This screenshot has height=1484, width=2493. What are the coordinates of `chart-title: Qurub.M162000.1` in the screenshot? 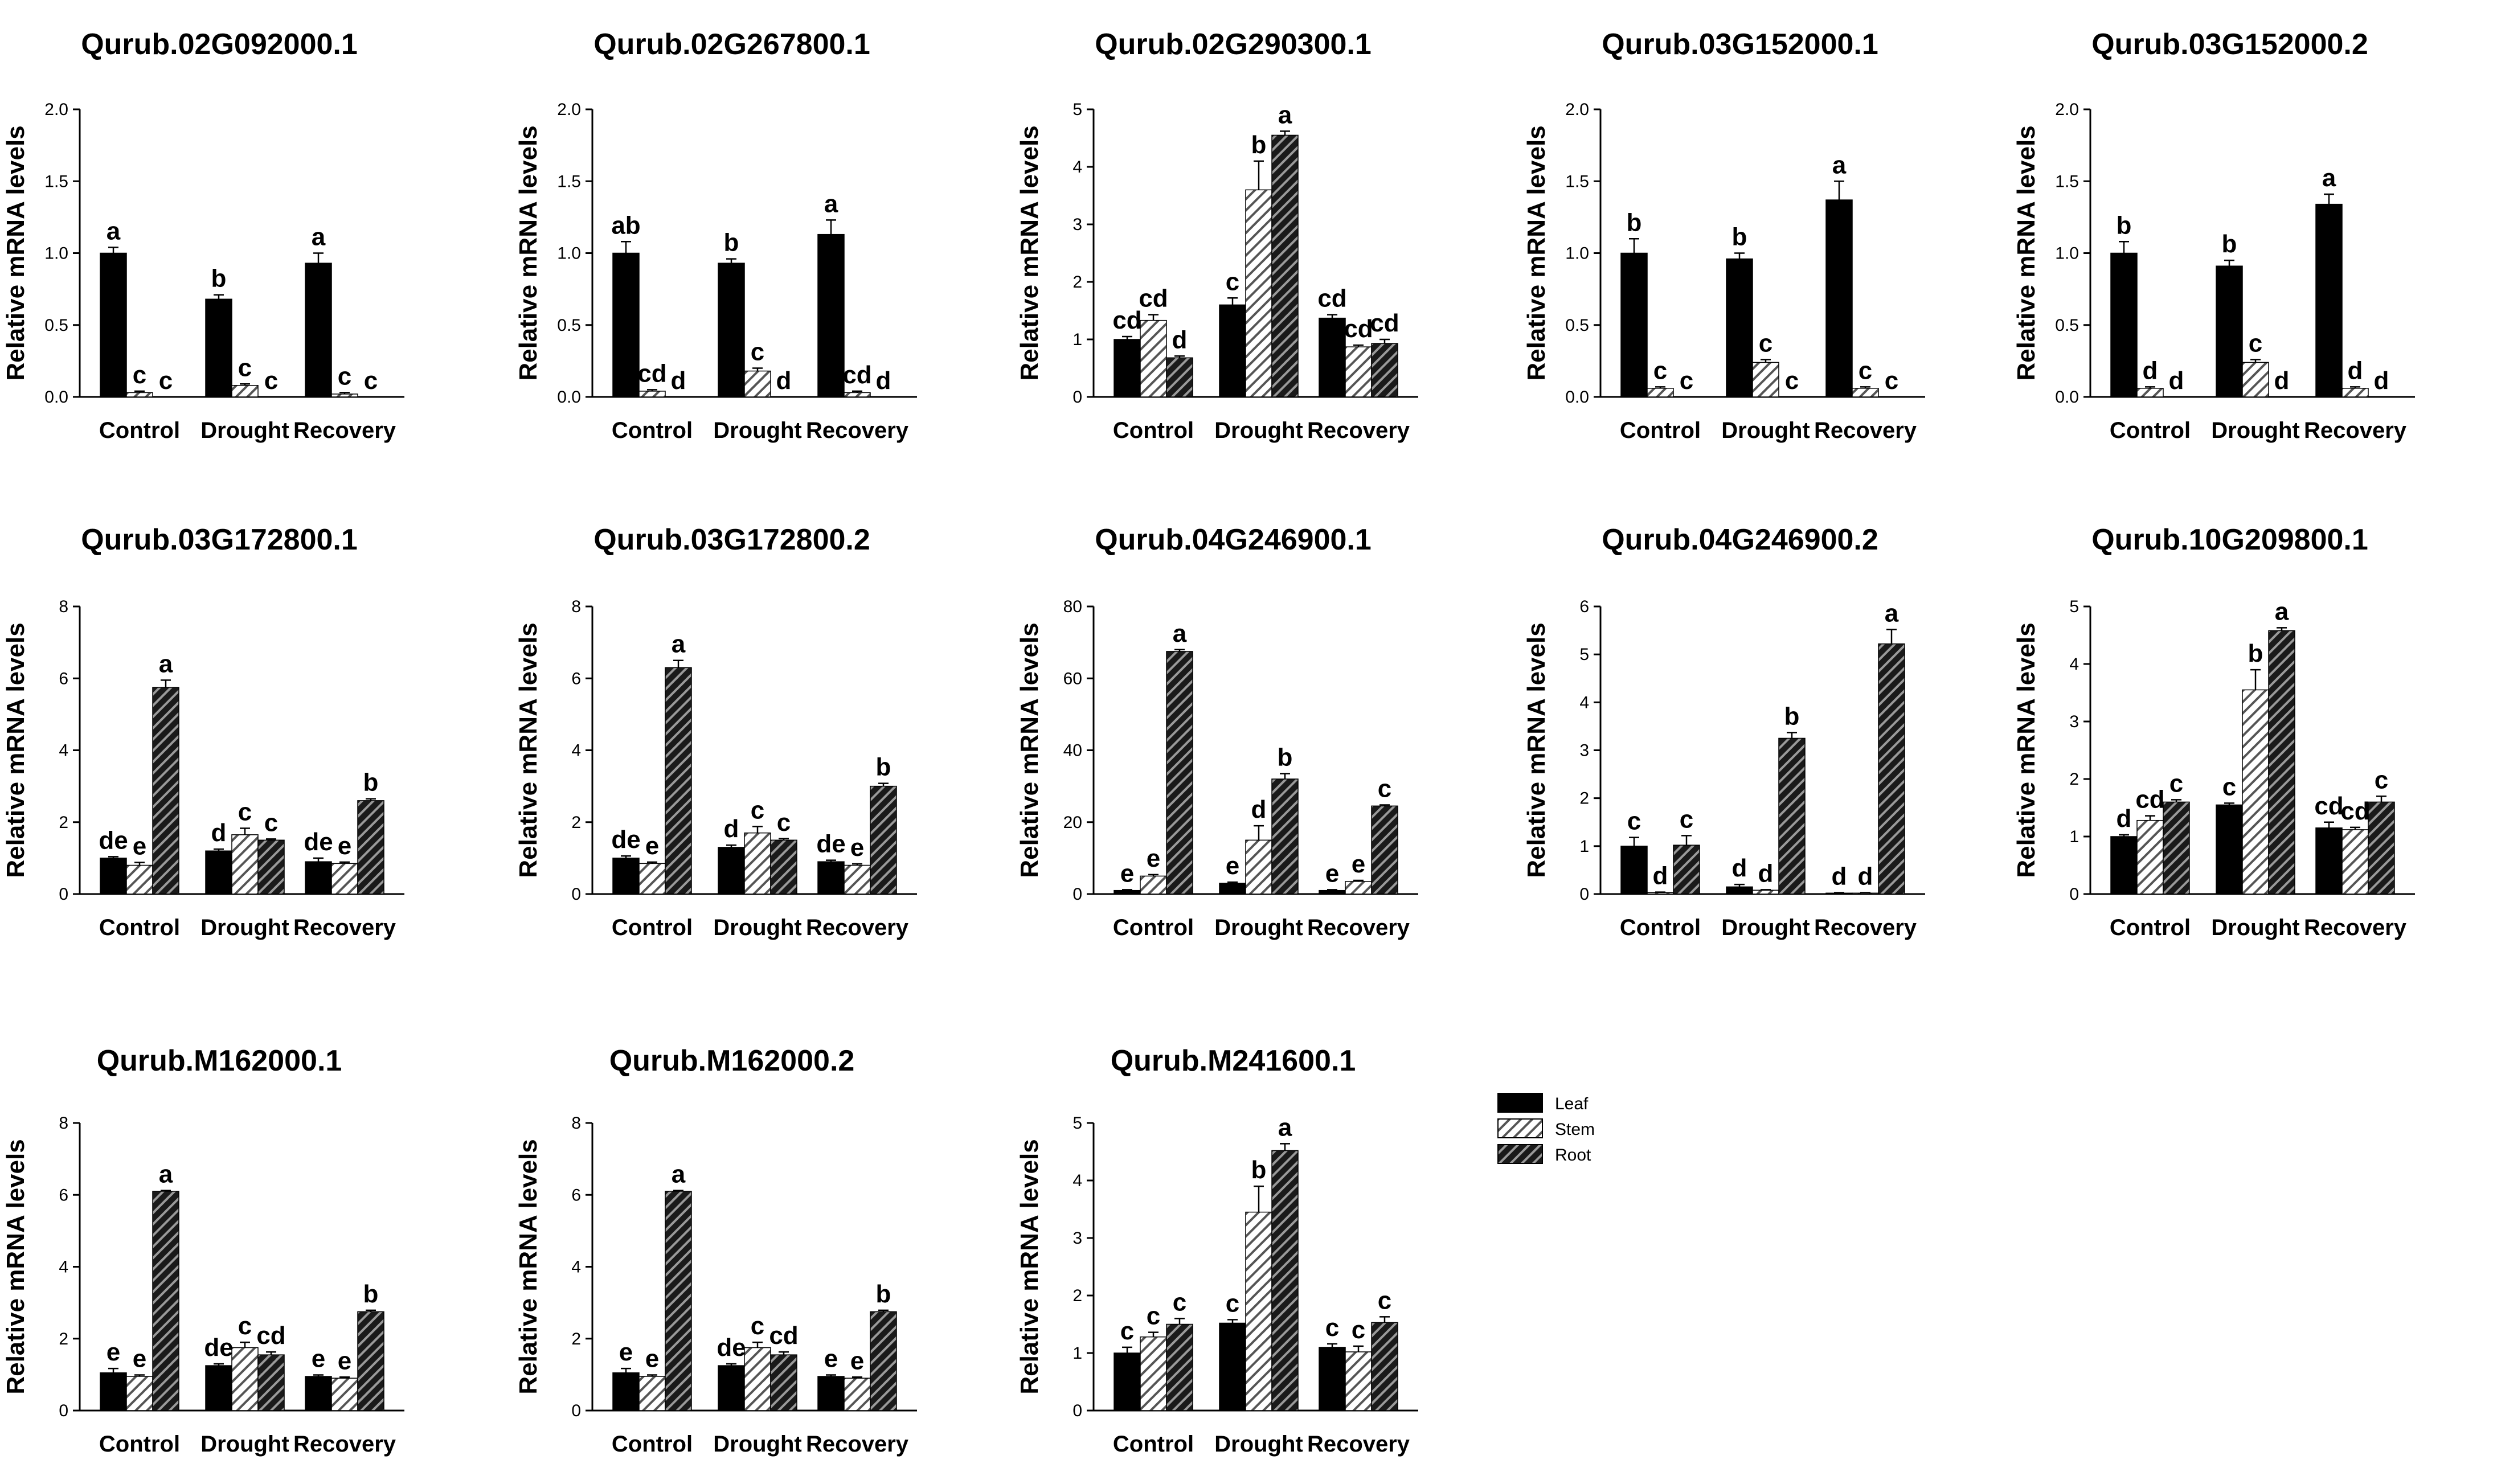 It's located at (219, 1060).